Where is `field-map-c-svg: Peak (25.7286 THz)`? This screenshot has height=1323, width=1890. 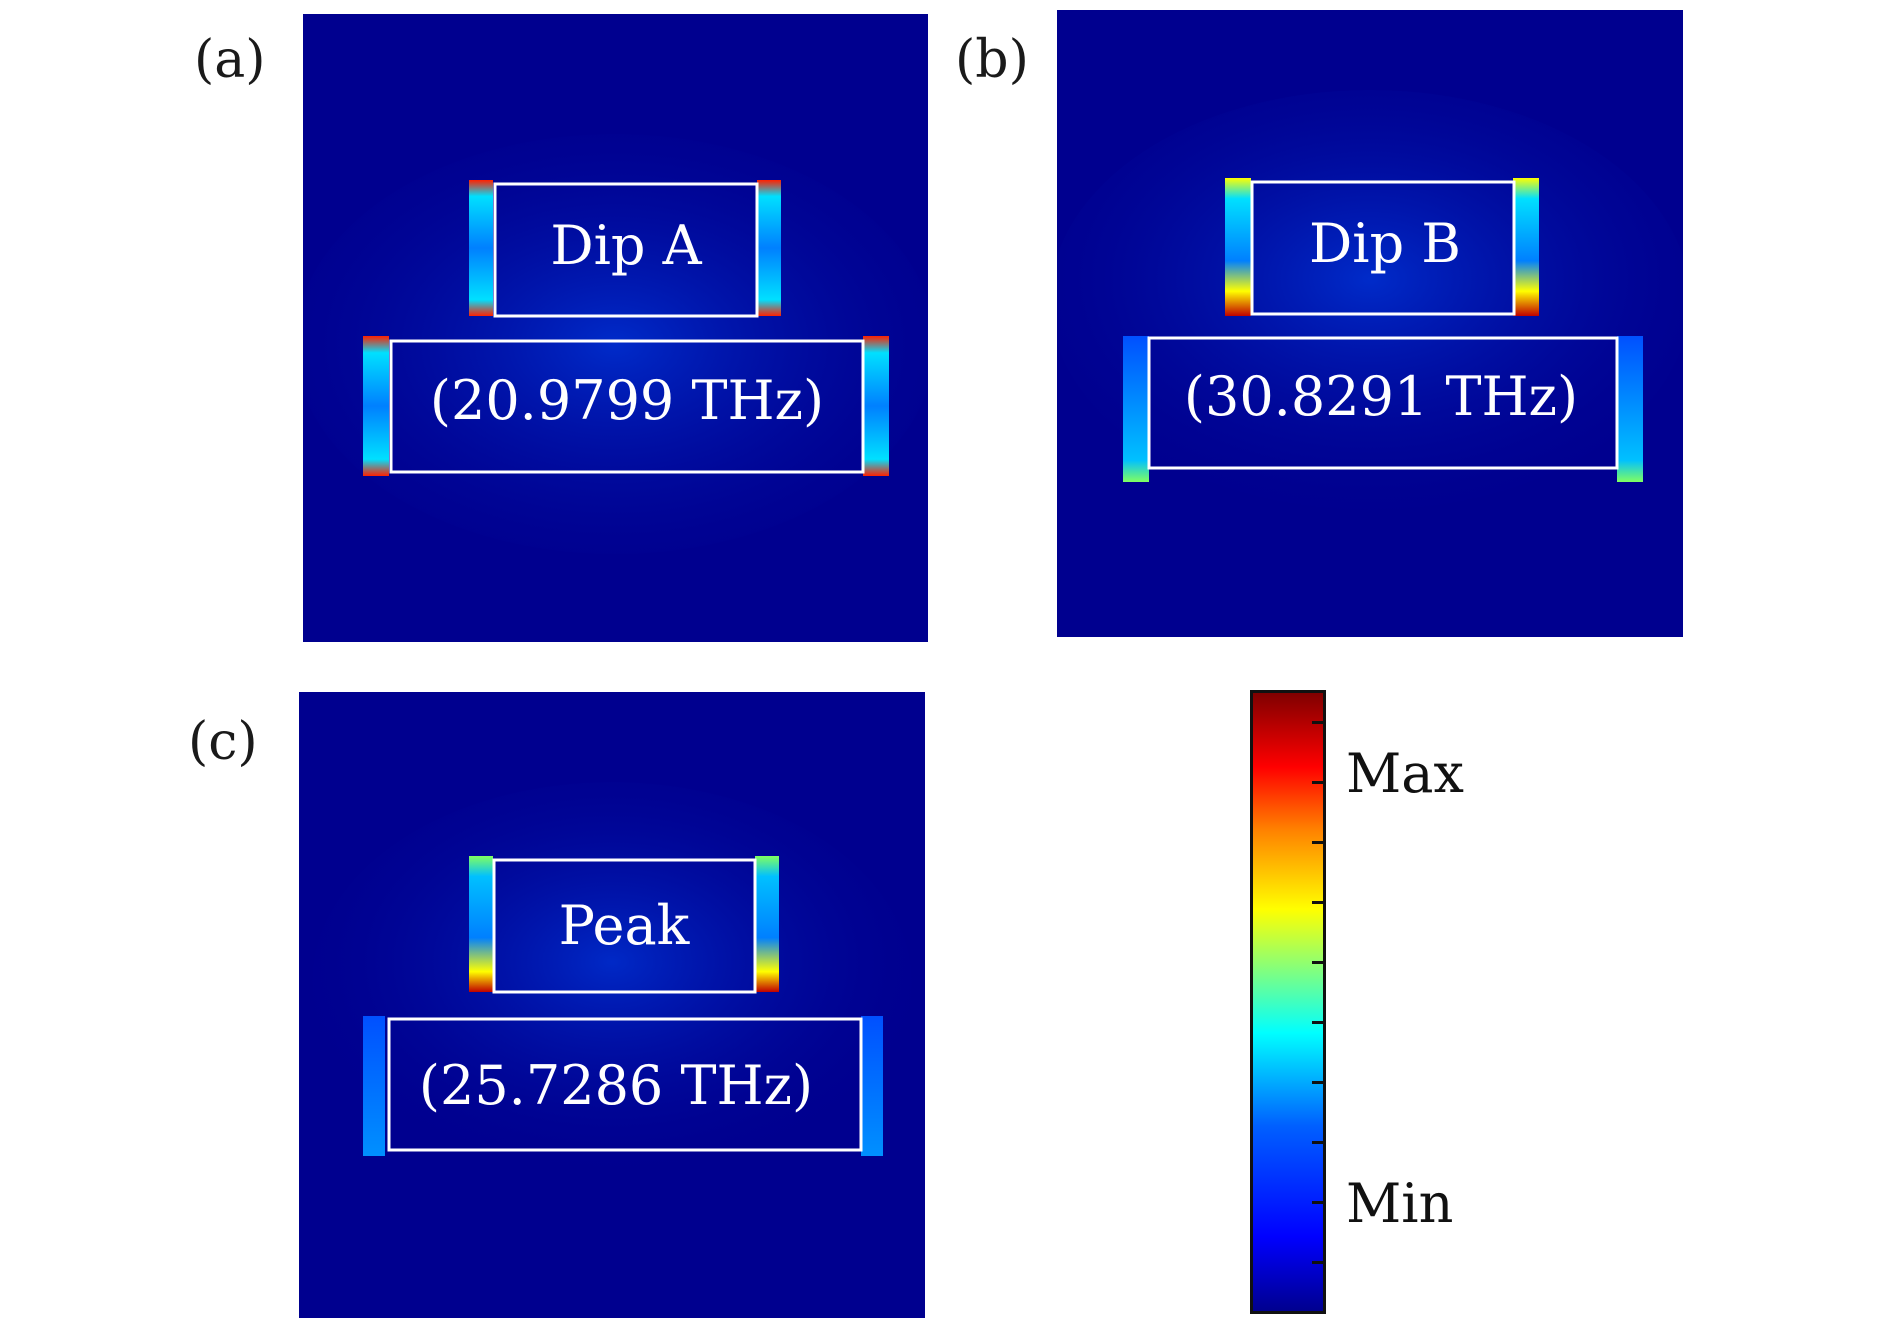 field-map-c-svg: Peak (25.7286 THz) is located at coordinates (612, 982).